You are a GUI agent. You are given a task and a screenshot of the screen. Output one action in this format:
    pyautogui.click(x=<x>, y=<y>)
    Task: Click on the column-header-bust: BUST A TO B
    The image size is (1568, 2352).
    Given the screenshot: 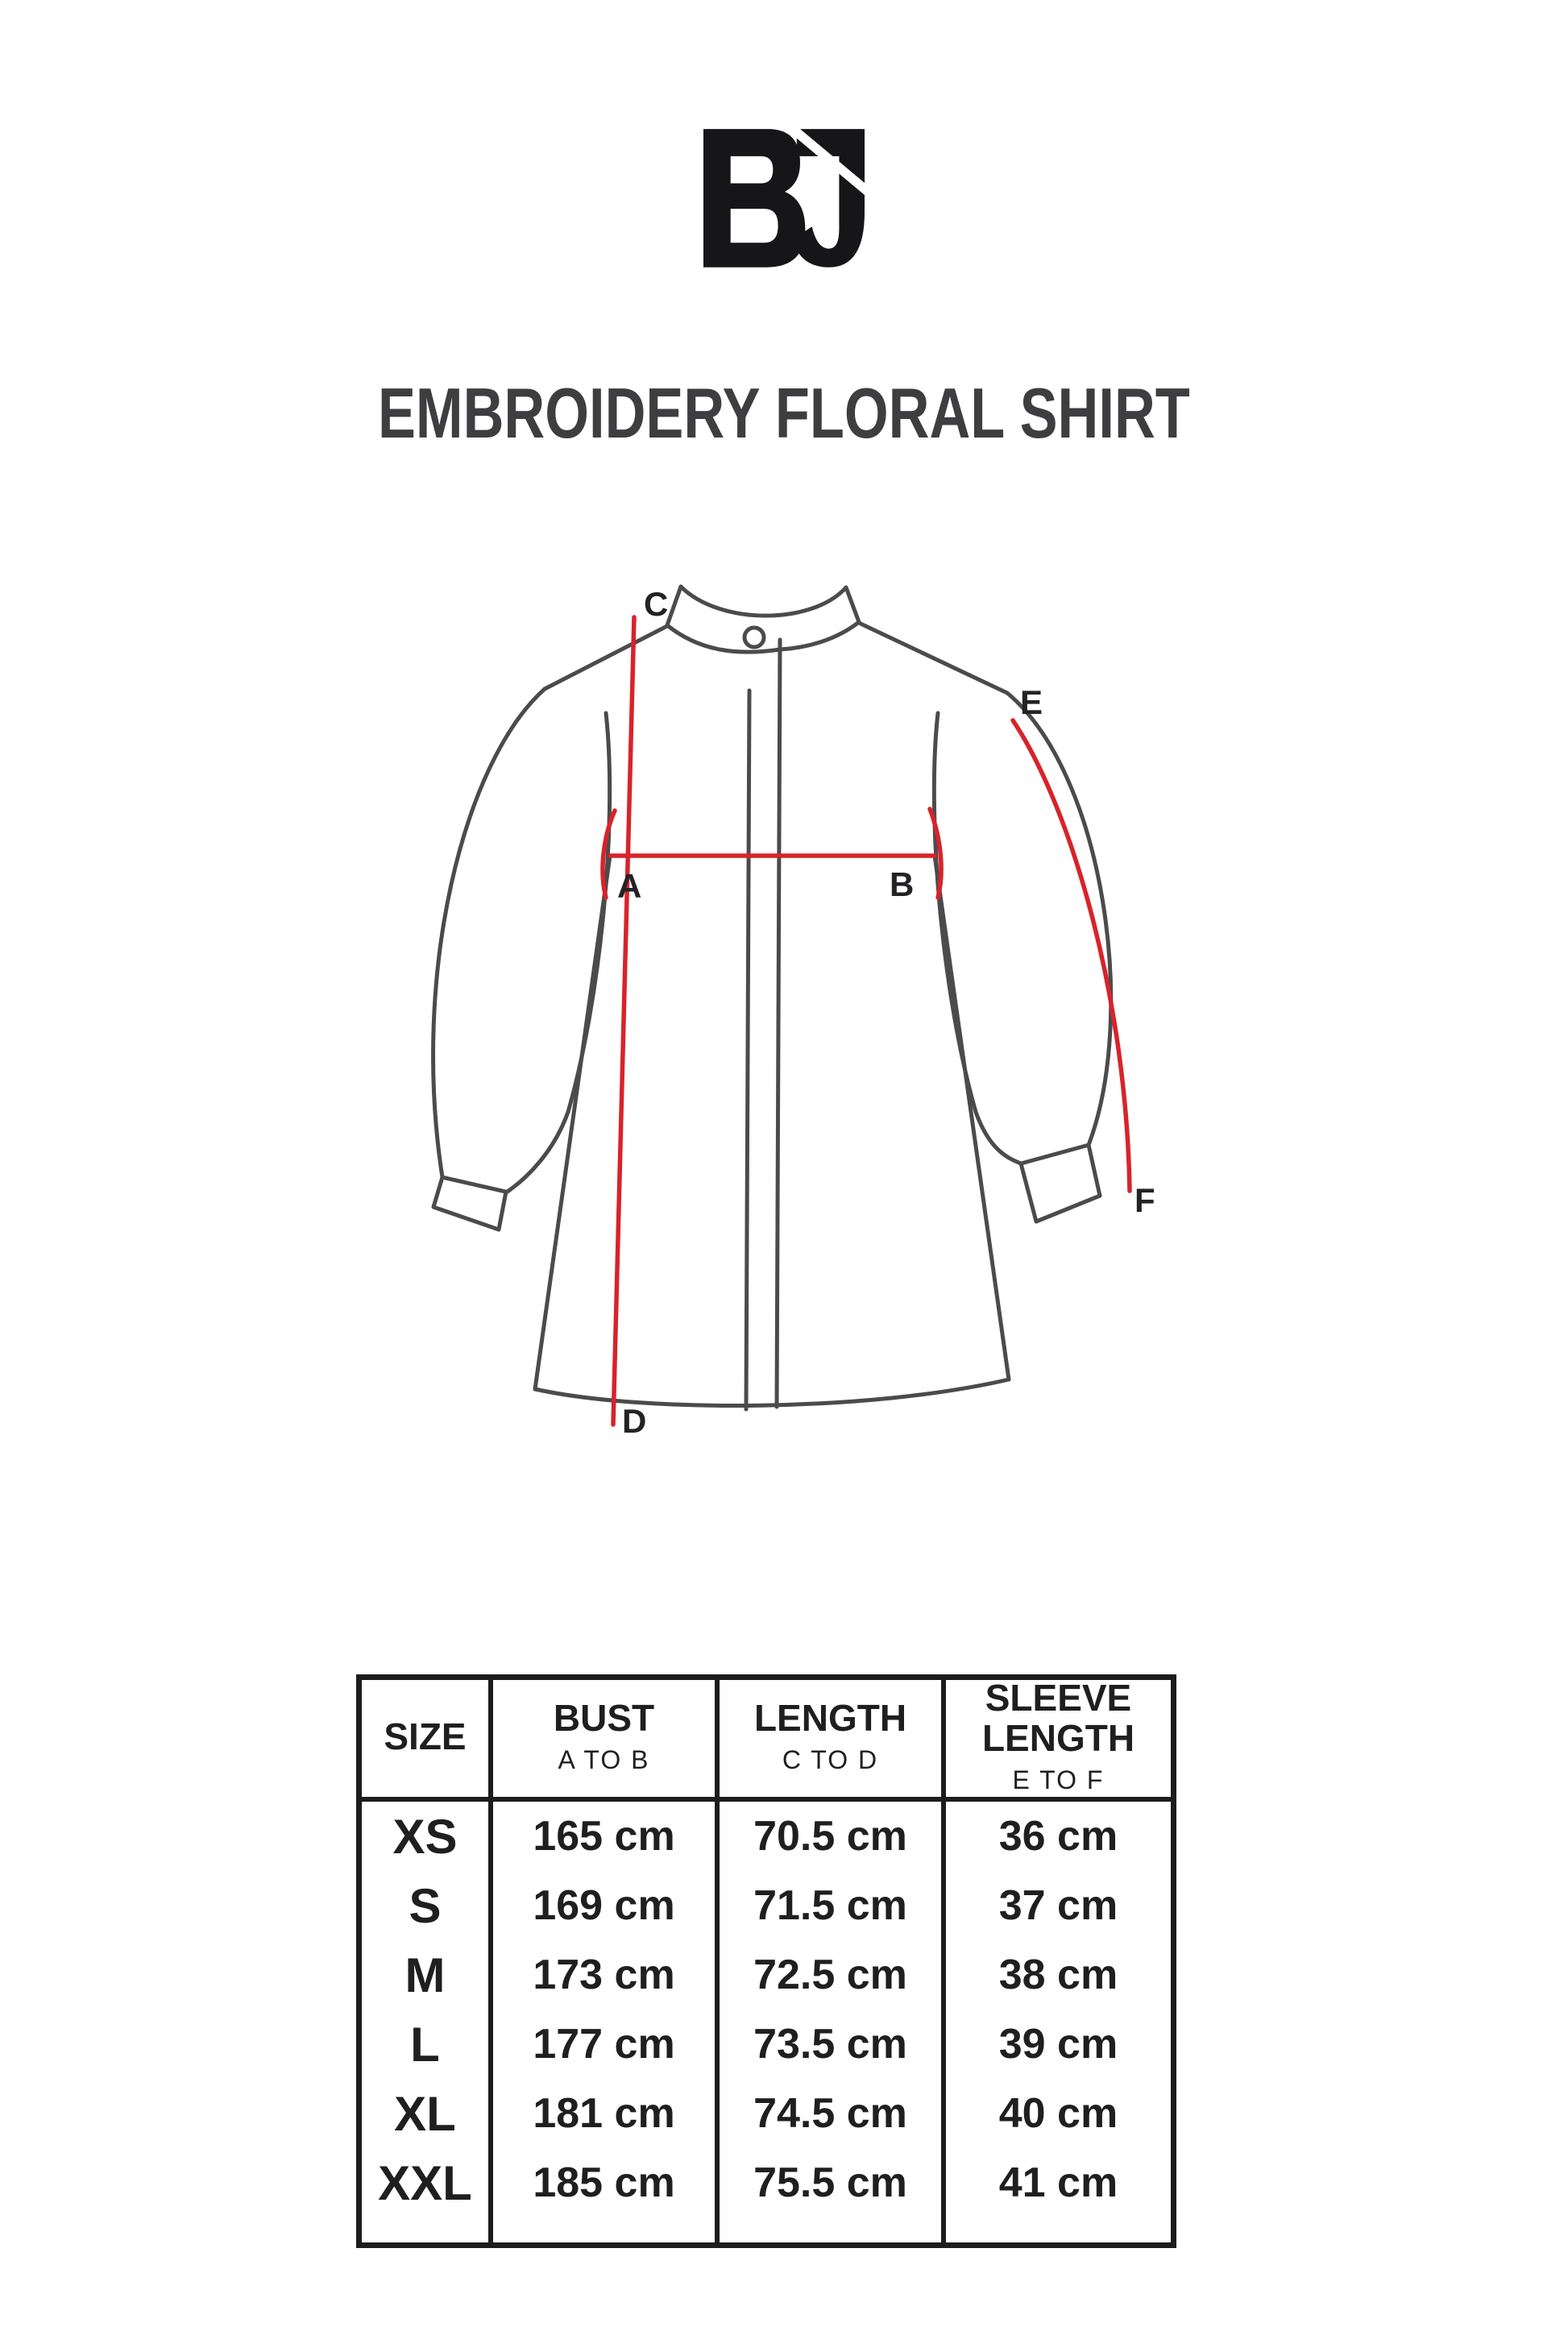 What is the action you would take?
    pyautogui.click(x=606, y=1741)
    